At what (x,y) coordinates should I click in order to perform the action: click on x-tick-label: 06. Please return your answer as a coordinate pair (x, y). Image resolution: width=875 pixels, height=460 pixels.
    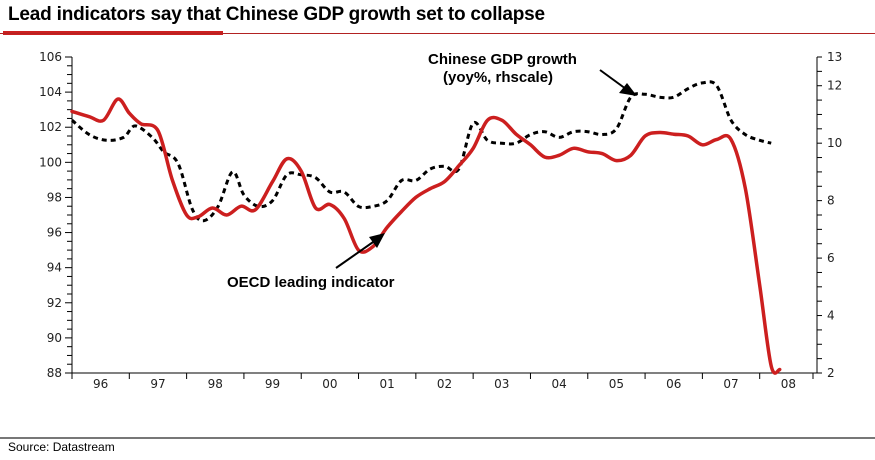
    Looking at the image, I should click on (673, 384).